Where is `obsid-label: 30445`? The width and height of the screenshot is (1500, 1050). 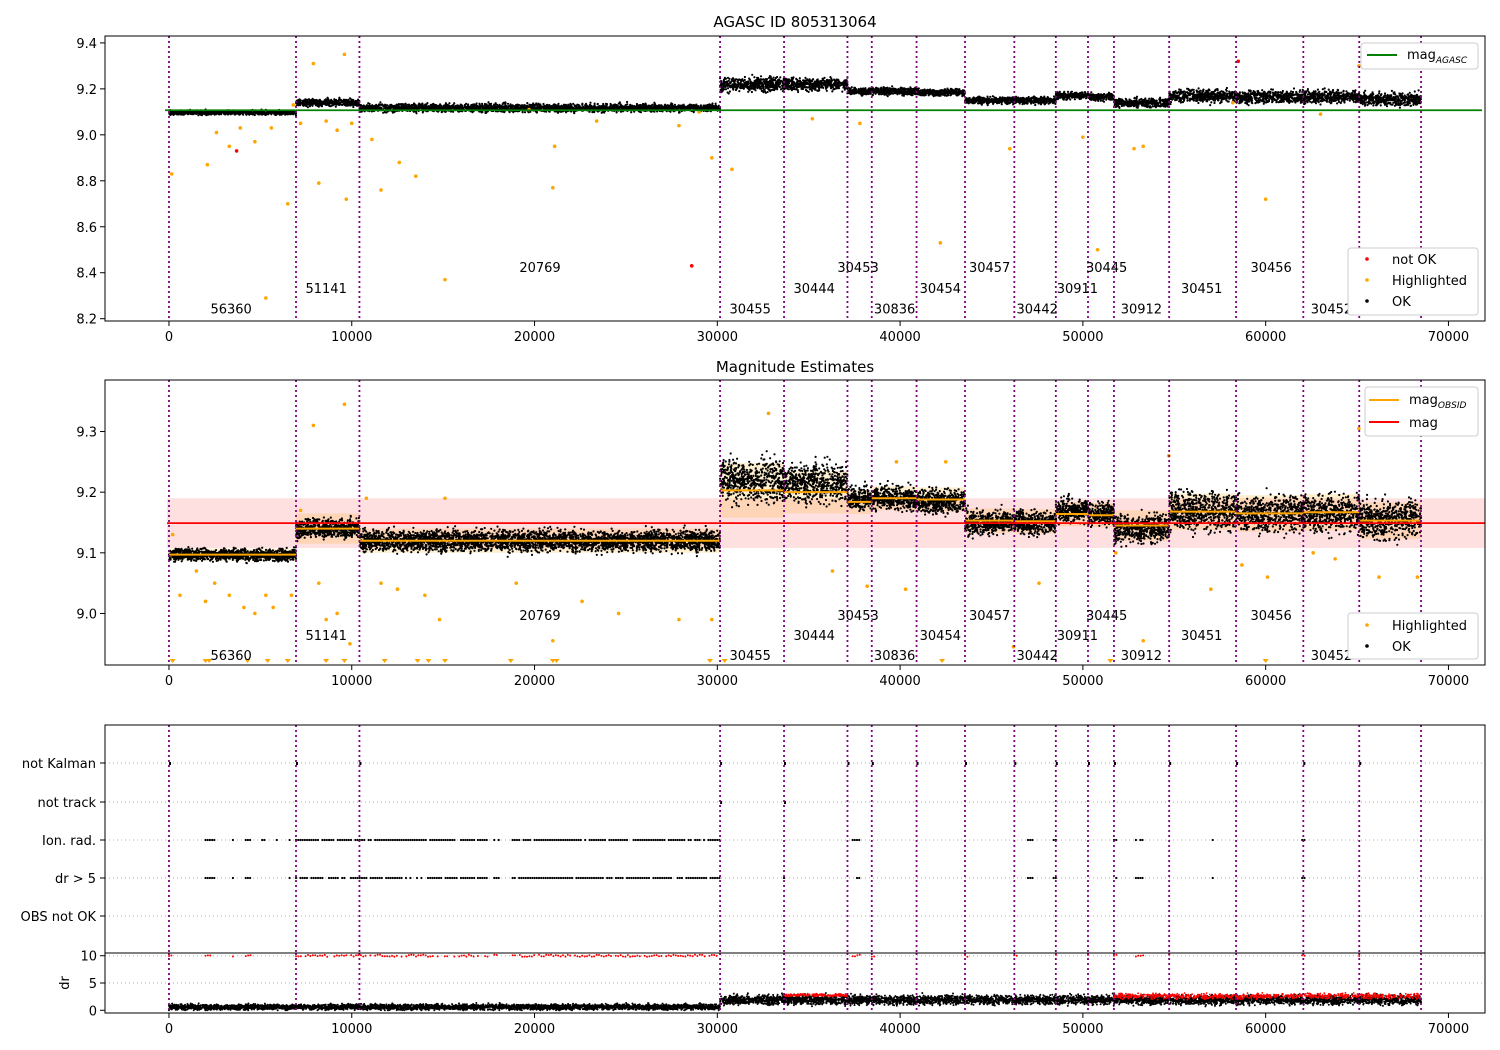
obsid-label: 30445 is located at coordinates (1106, 616).